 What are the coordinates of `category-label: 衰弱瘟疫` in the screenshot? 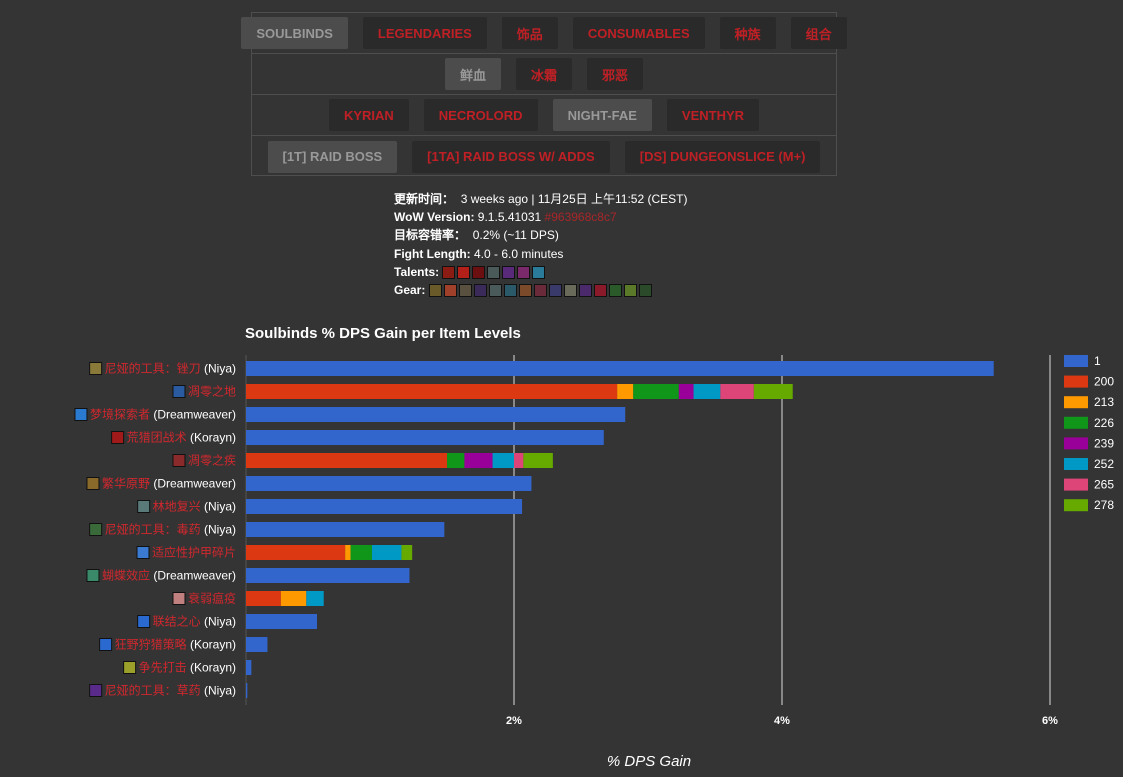 It's located at (212, 598).